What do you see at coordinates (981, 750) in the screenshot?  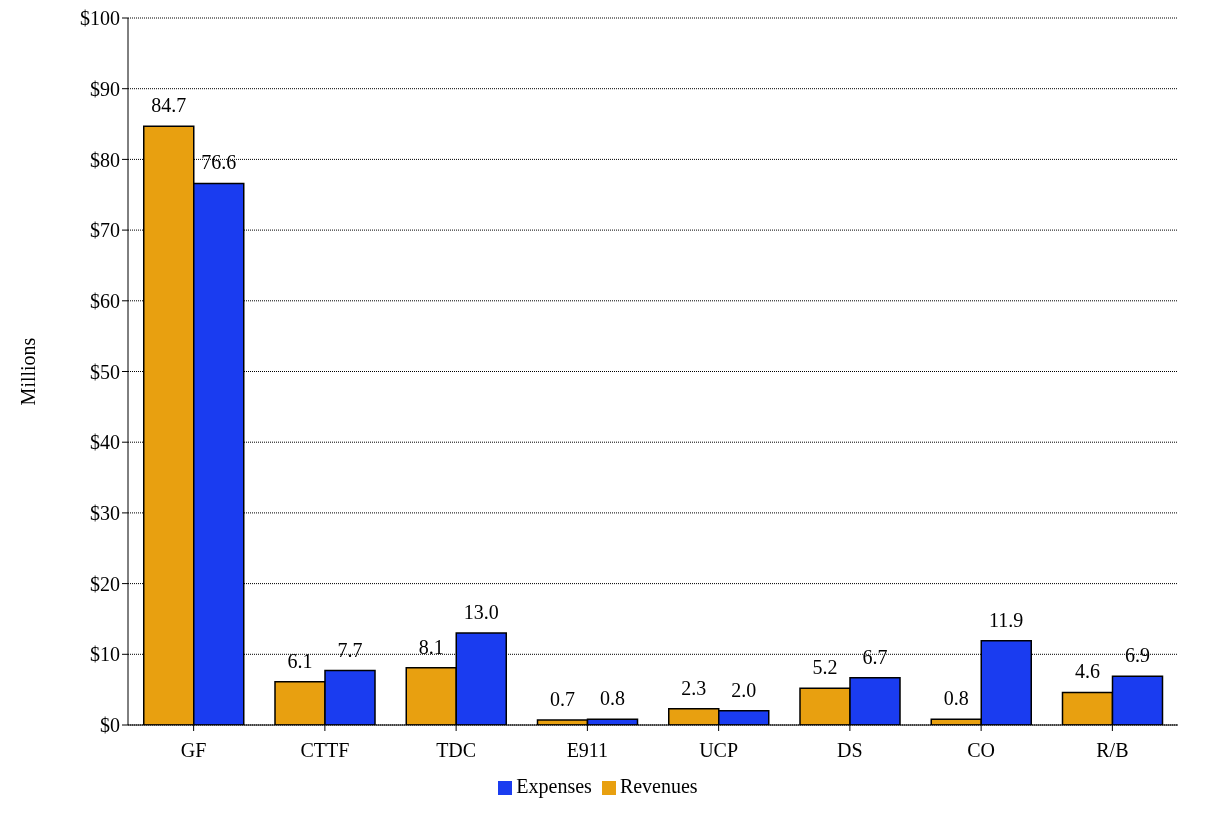 I see `x-tick-label: CO` at bounding box center [981, 750].